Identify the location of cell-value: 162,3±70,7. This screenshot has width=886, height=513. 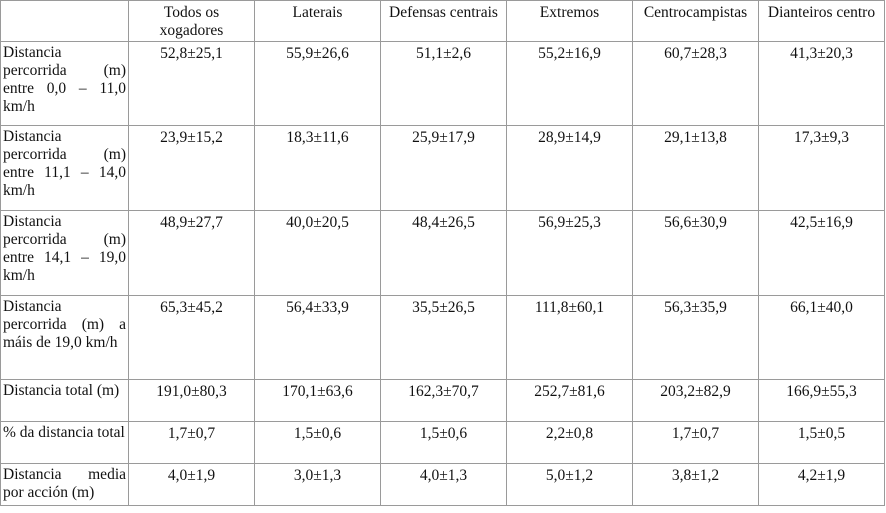
(443, 400).